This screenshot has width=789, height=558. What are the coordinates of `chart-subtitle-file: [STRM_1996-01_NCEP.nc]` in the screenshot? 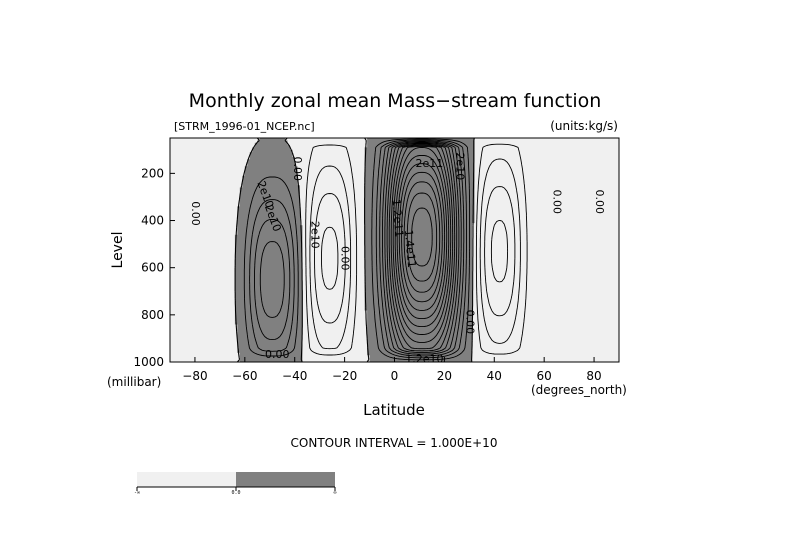 It's located at (244, 126).